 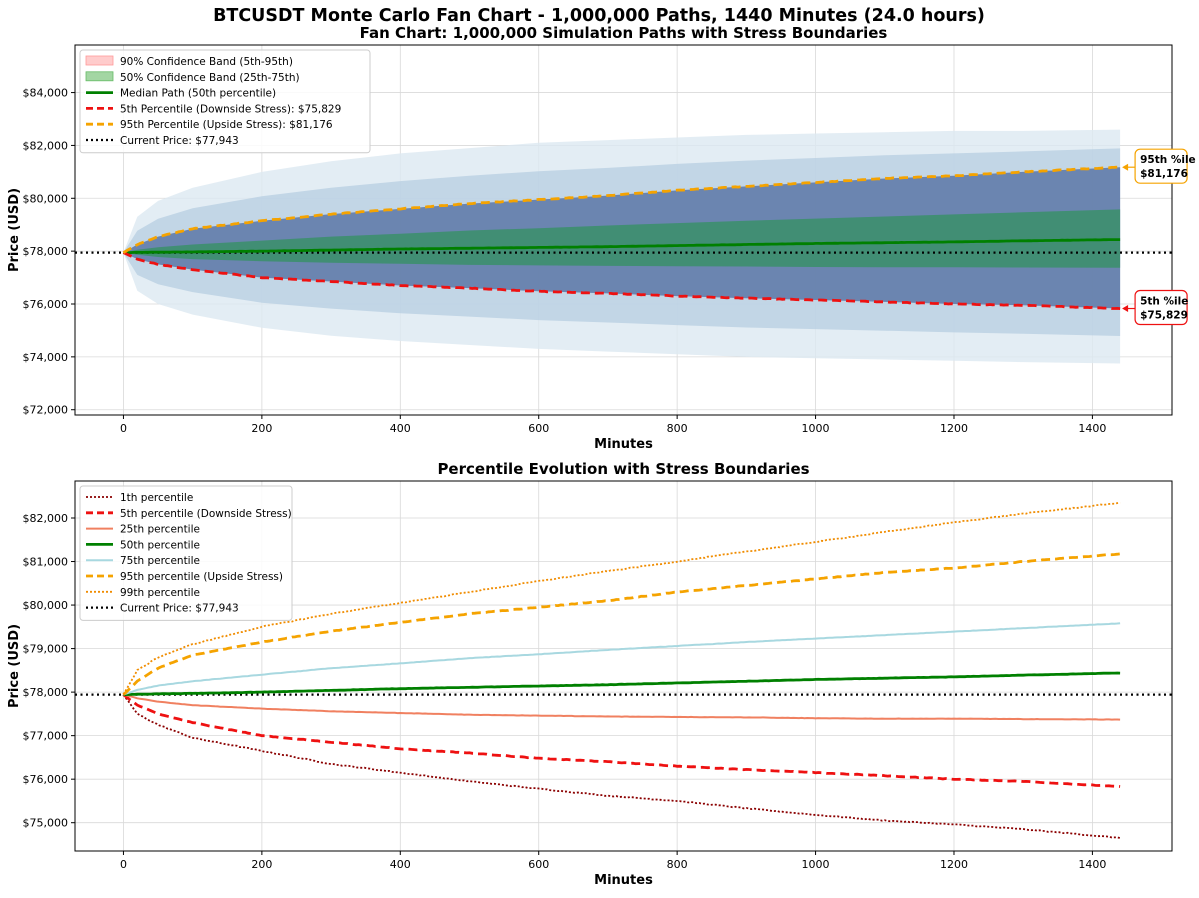 What do you see at coordinates (622, 659) in the screenshot?
I see `p75-line` at bounding box center [622, 659].